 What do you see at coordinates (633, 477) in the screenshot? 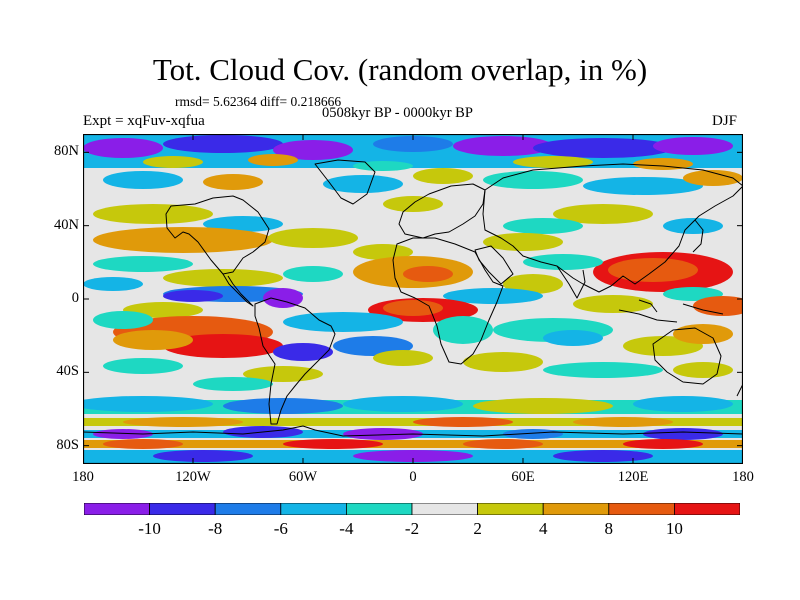
I see `x-tick-label: 120E` at bounding box center [633, 477].